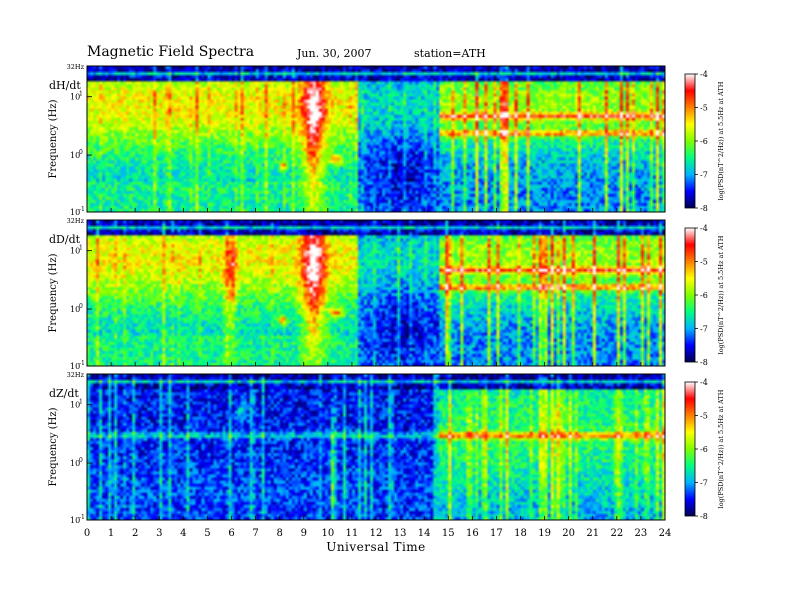 This screenshot has height=612, width=792. Describe the element at coordinates (183, 533) in the screenshot. I see `x-tick-label: 4` at that location.